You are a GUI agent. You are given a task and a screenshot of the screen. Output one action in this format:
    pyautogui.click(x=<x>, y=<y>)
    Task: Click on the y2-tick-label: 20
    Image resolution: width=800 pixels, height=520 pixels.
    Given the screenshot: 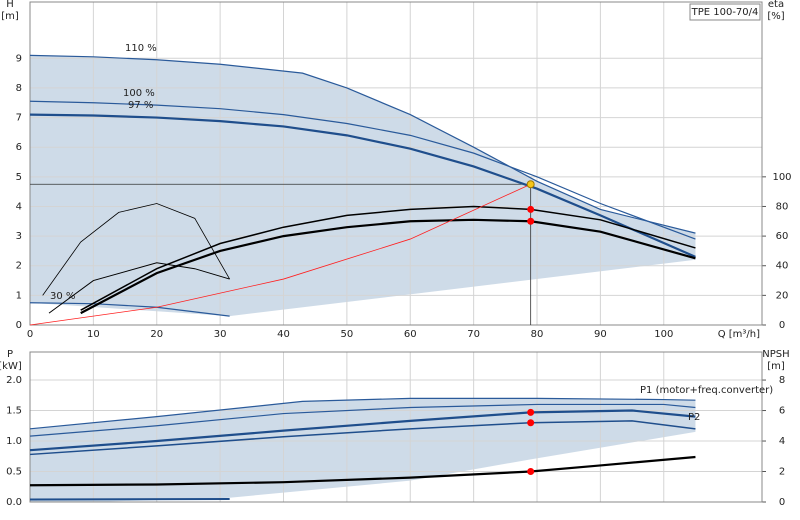 What is the action you would take?
    pyautogui.click(x=782, y=295)
    